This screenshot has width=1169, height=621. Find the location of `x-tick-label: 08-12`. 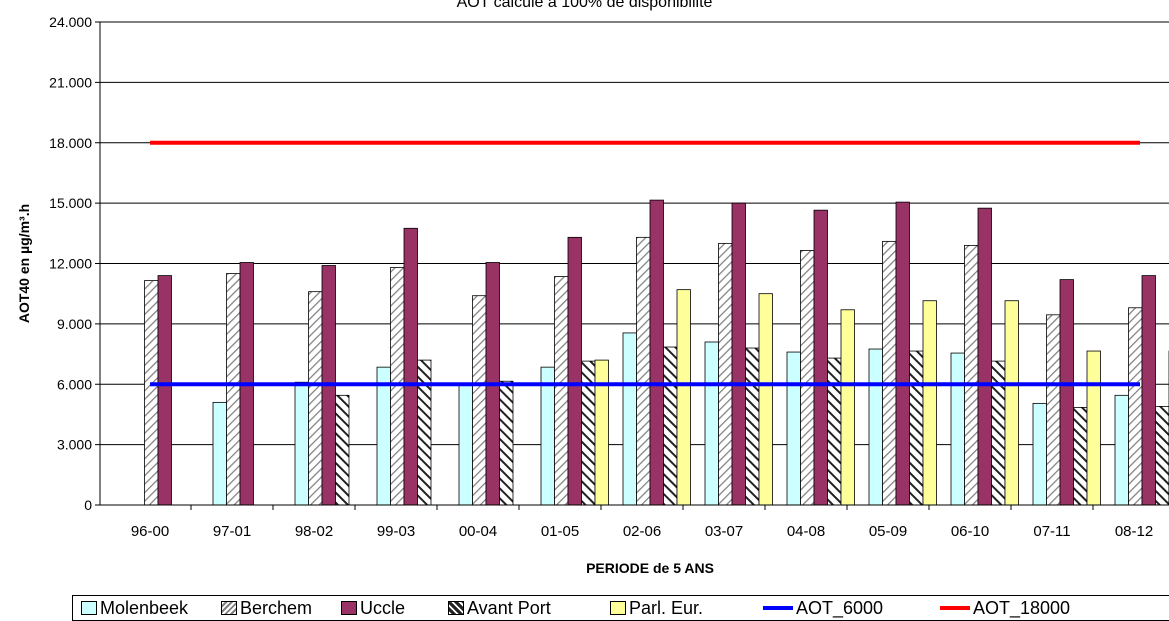

x-tick-label: 08-12 is located at coordinates (1134, 531).